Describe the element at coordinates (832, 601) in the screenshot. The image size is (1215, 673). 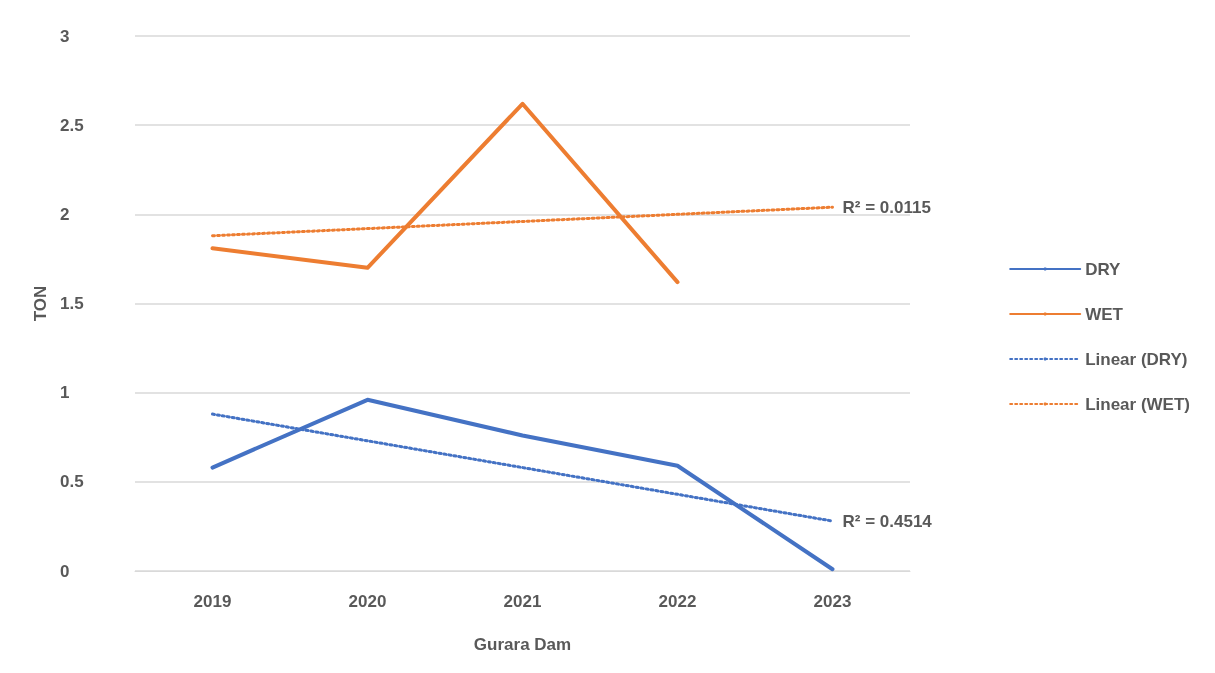
I see `x-tick-label: 2023` at that location.